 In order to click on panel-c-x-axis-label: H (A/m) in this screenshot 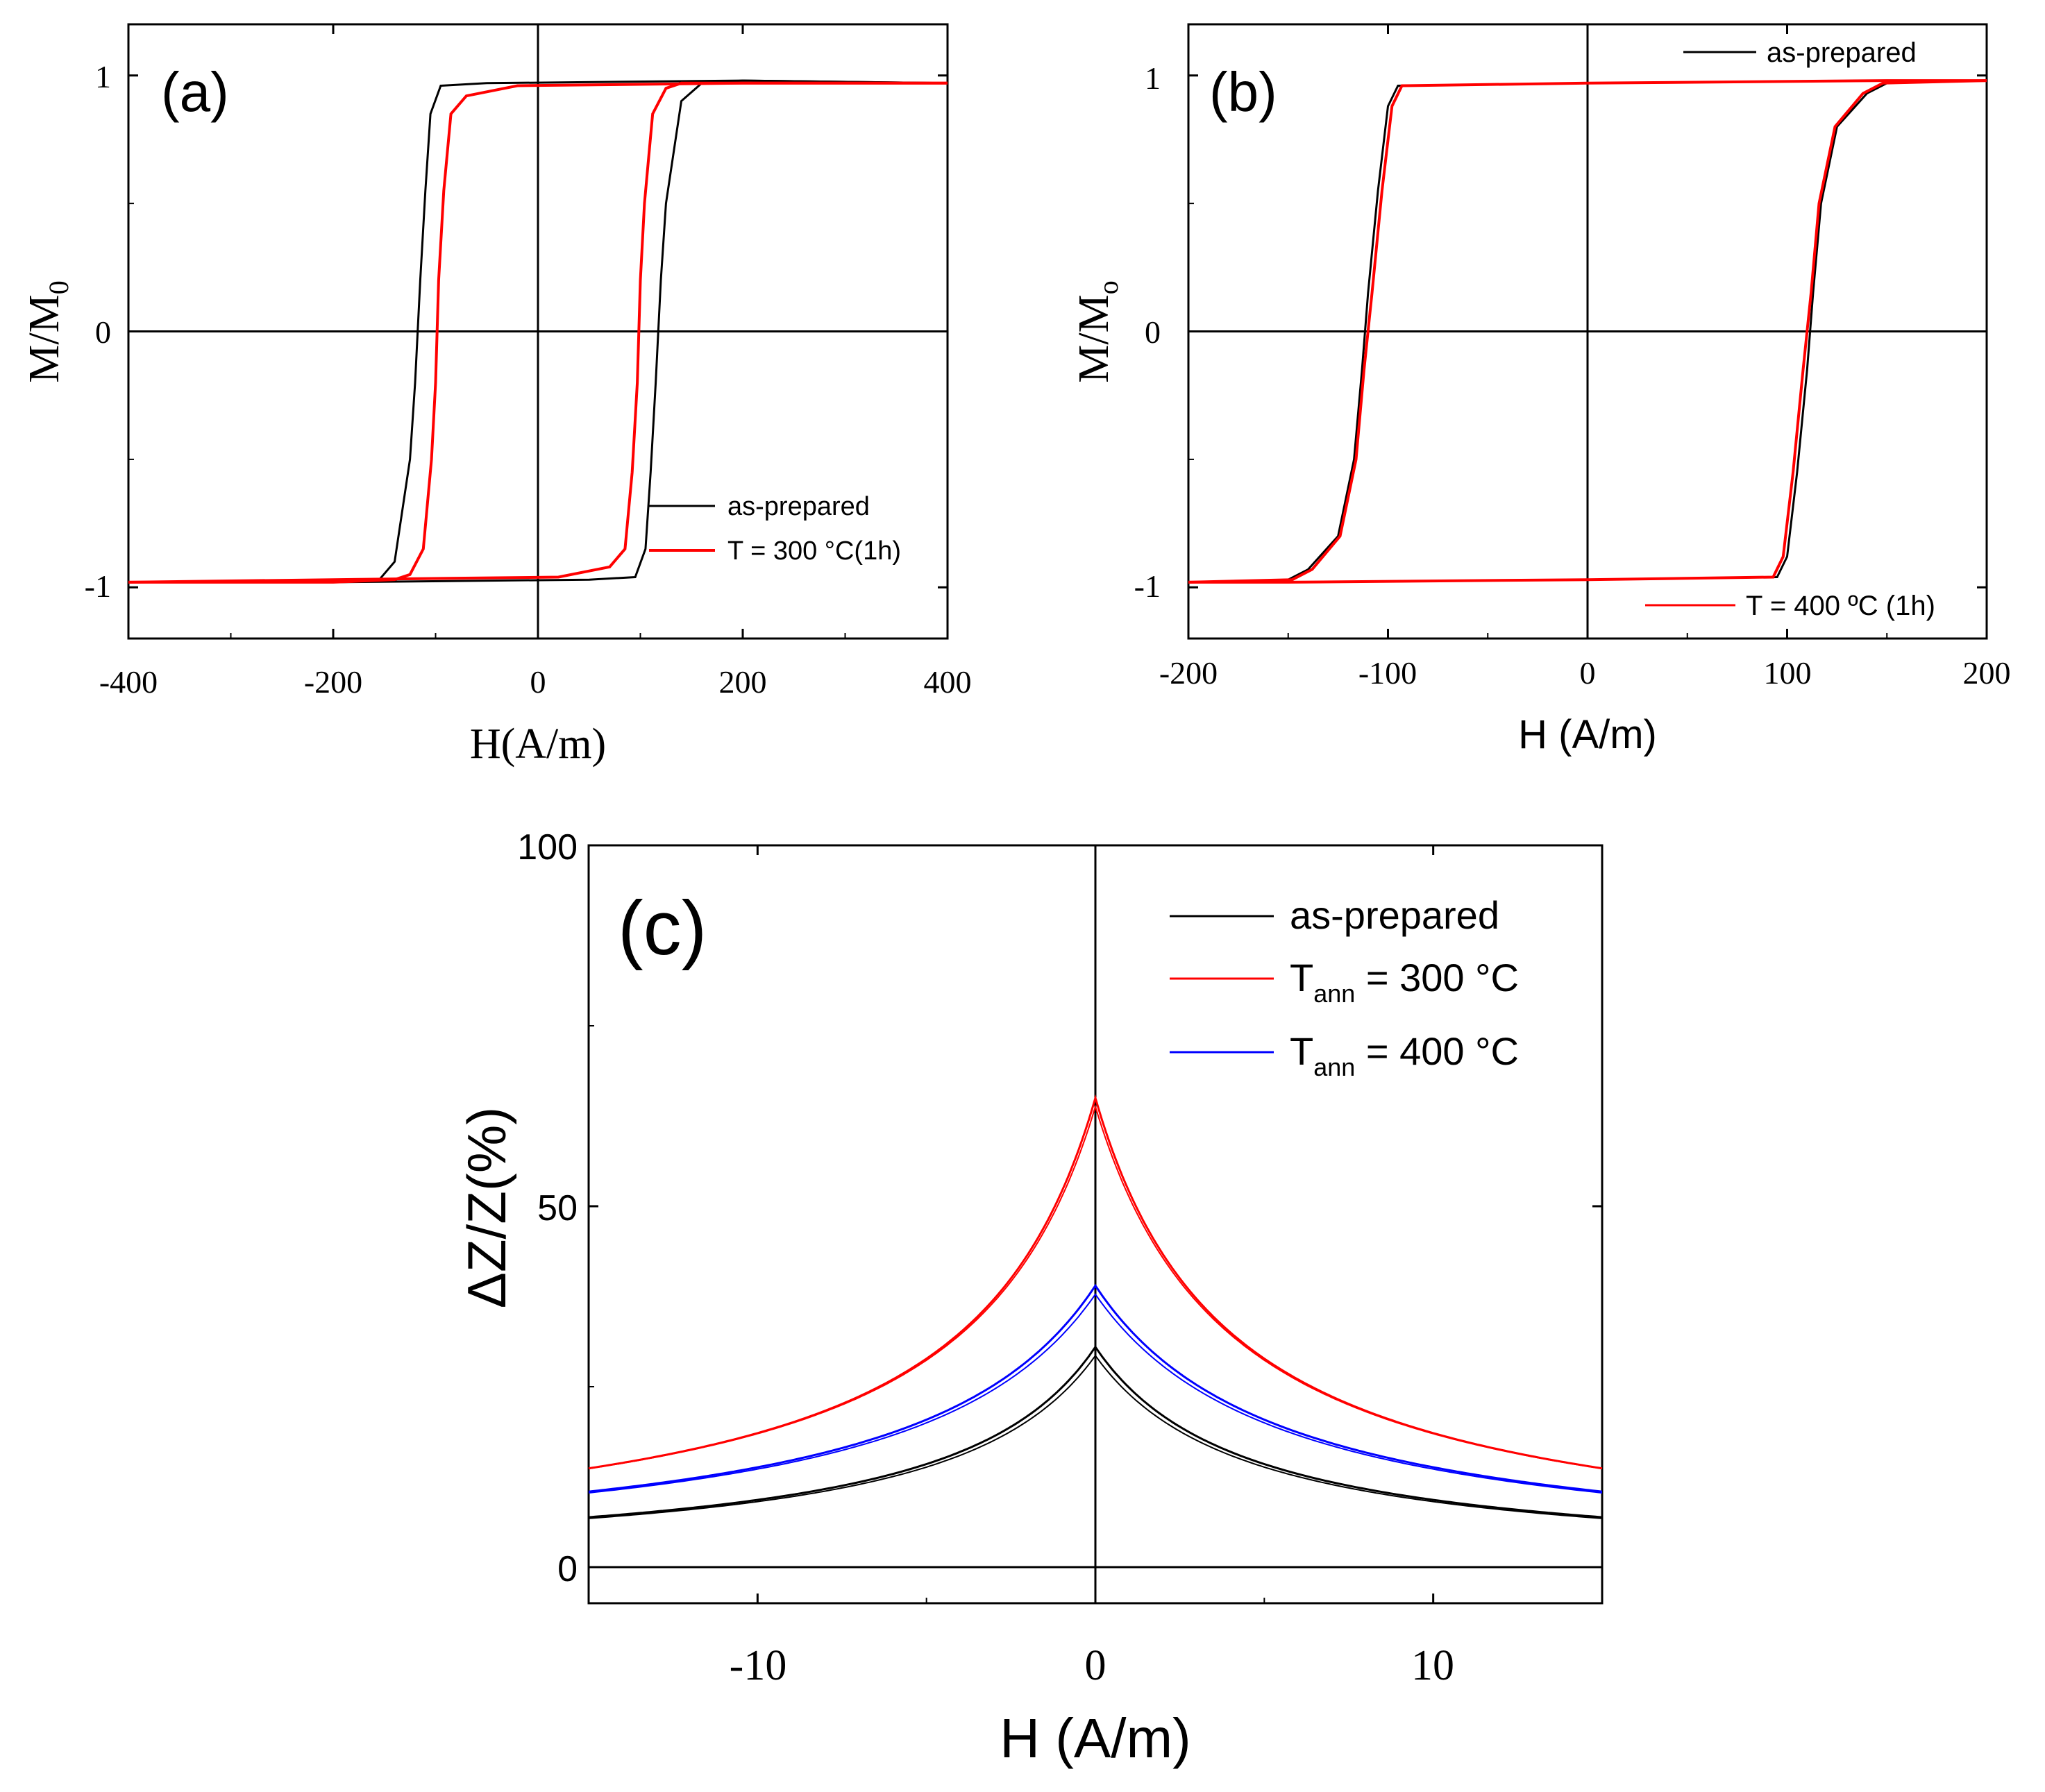, I will do `click(1095, 1738)`.